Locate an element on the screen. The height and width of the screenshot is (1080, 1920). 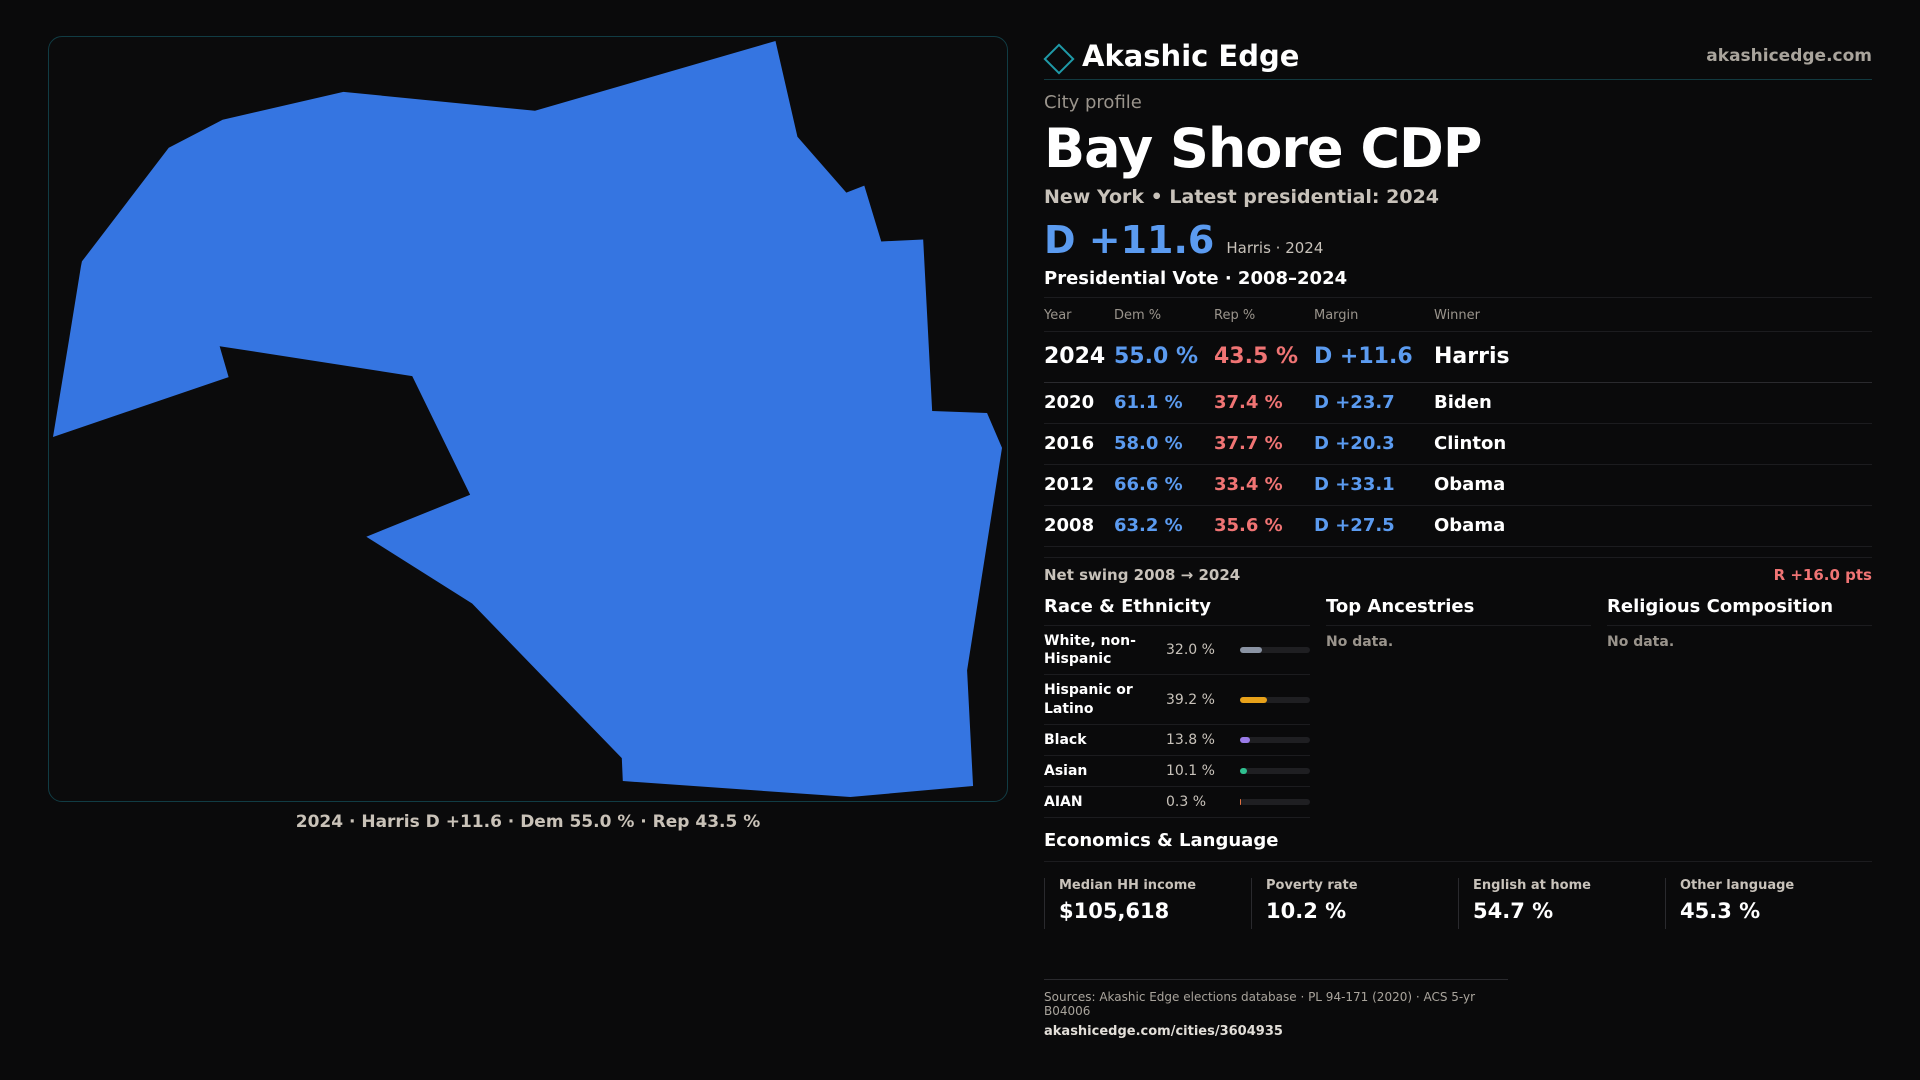
race-pct: 32.0 % is located at coordinates (1190, 650).